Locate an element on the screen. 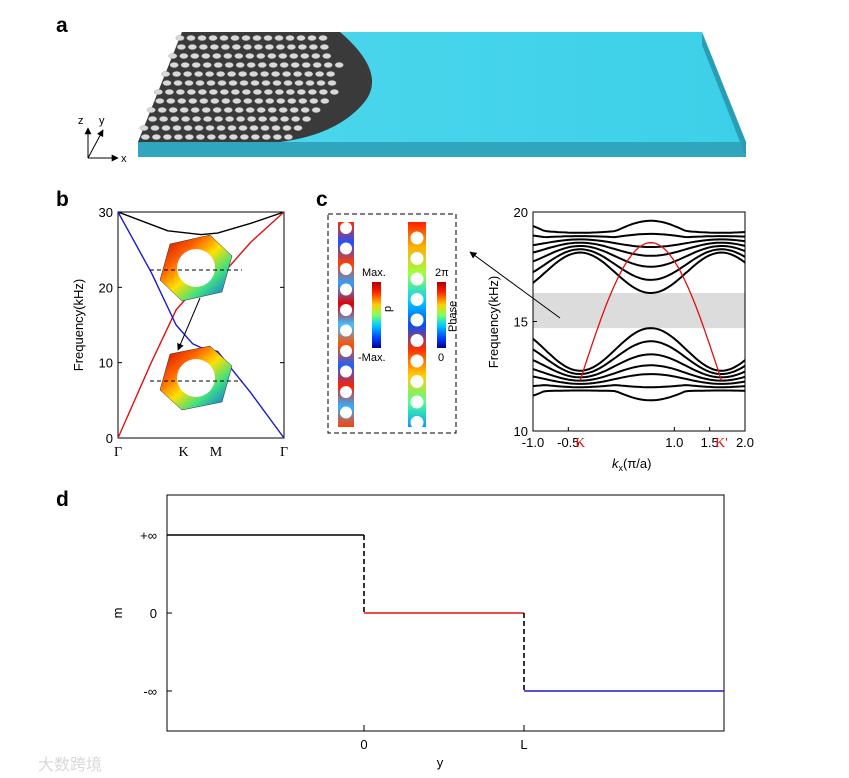 This screenshot has height=778, width=849. panel-d-ytick-label: 0 is located at coordinates (153, 613).